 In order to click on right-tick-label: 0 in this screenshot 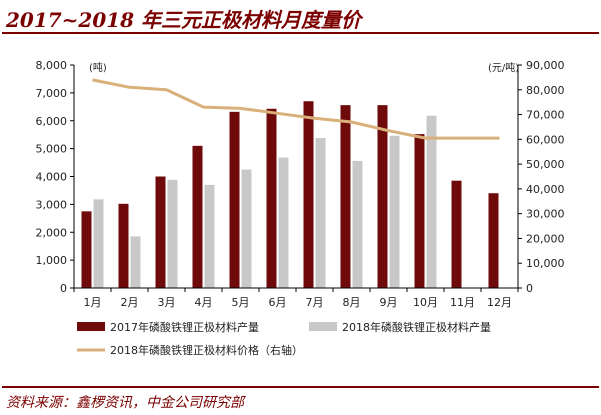, I will do `click(529, 288)`.